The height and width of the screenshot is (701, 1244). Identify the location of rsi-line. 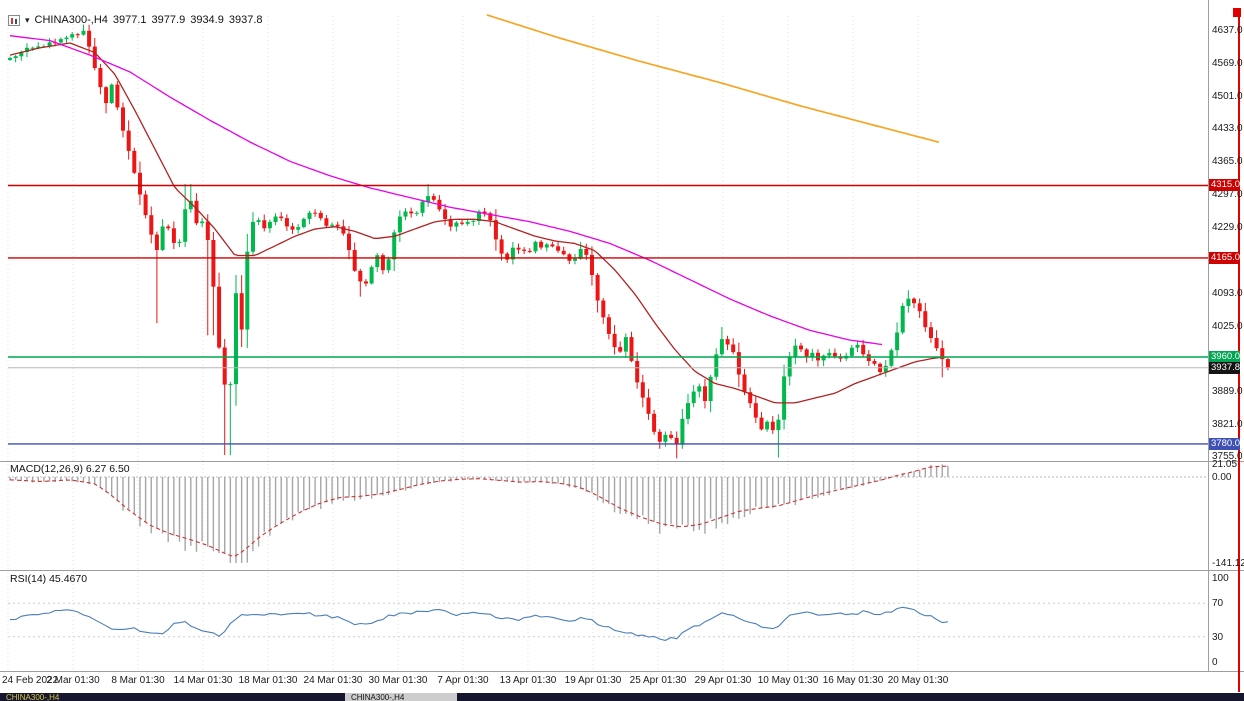
(478, 623).